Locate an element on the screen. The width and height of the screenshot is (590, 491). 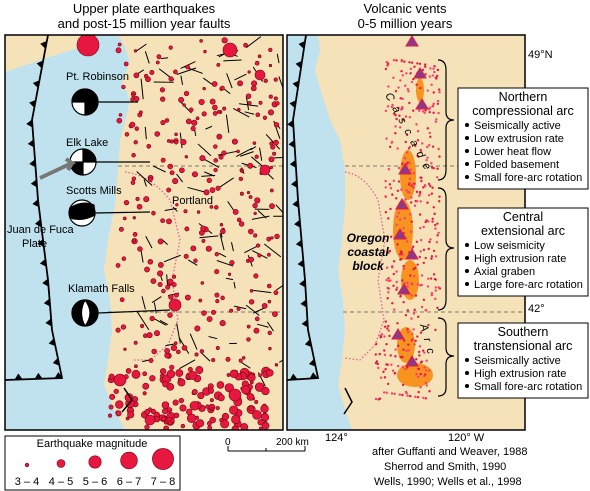
legend-label: 5 – 6 is located at coordinates (95, 482).